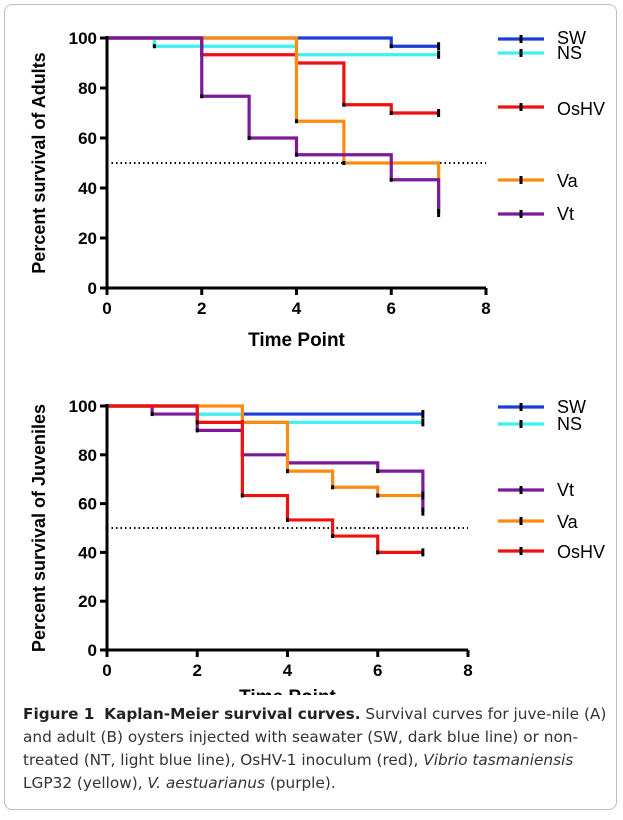 This screenshot has width=623, height=820. Describe the element at coordinates (296, 340) in the screenshot. I see `adults-x-axis-title: Time Point` at that location.